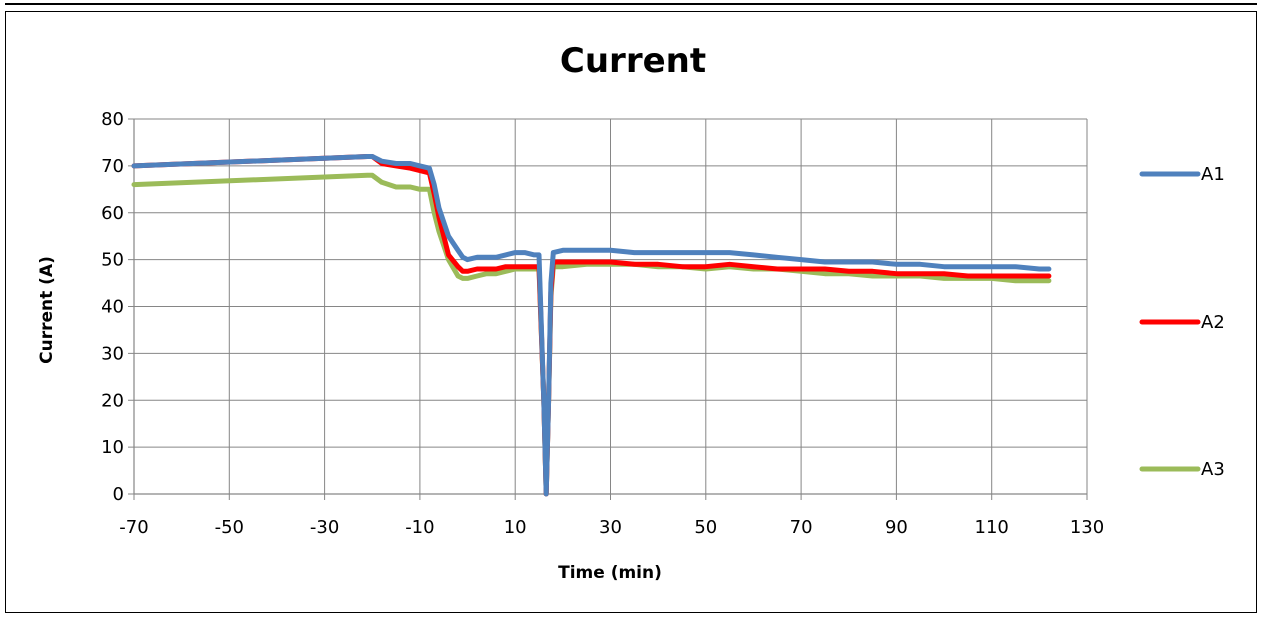 Image resolution: width=1262 pixels, height=619 pixels. What do you see at coordinates (610, 527) in the screenshot?
I see `x-tick-label: 30` at bounding box center [610, 527].